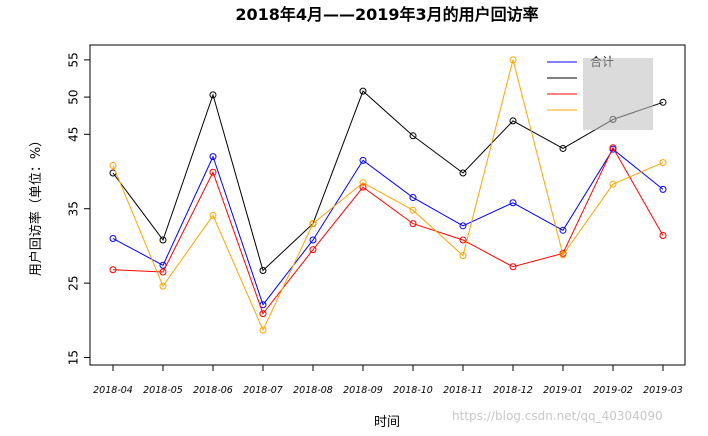  Describe the element at coordinates (74, 208) in the screenshot. I see `y-tick-label: 35` at that location.